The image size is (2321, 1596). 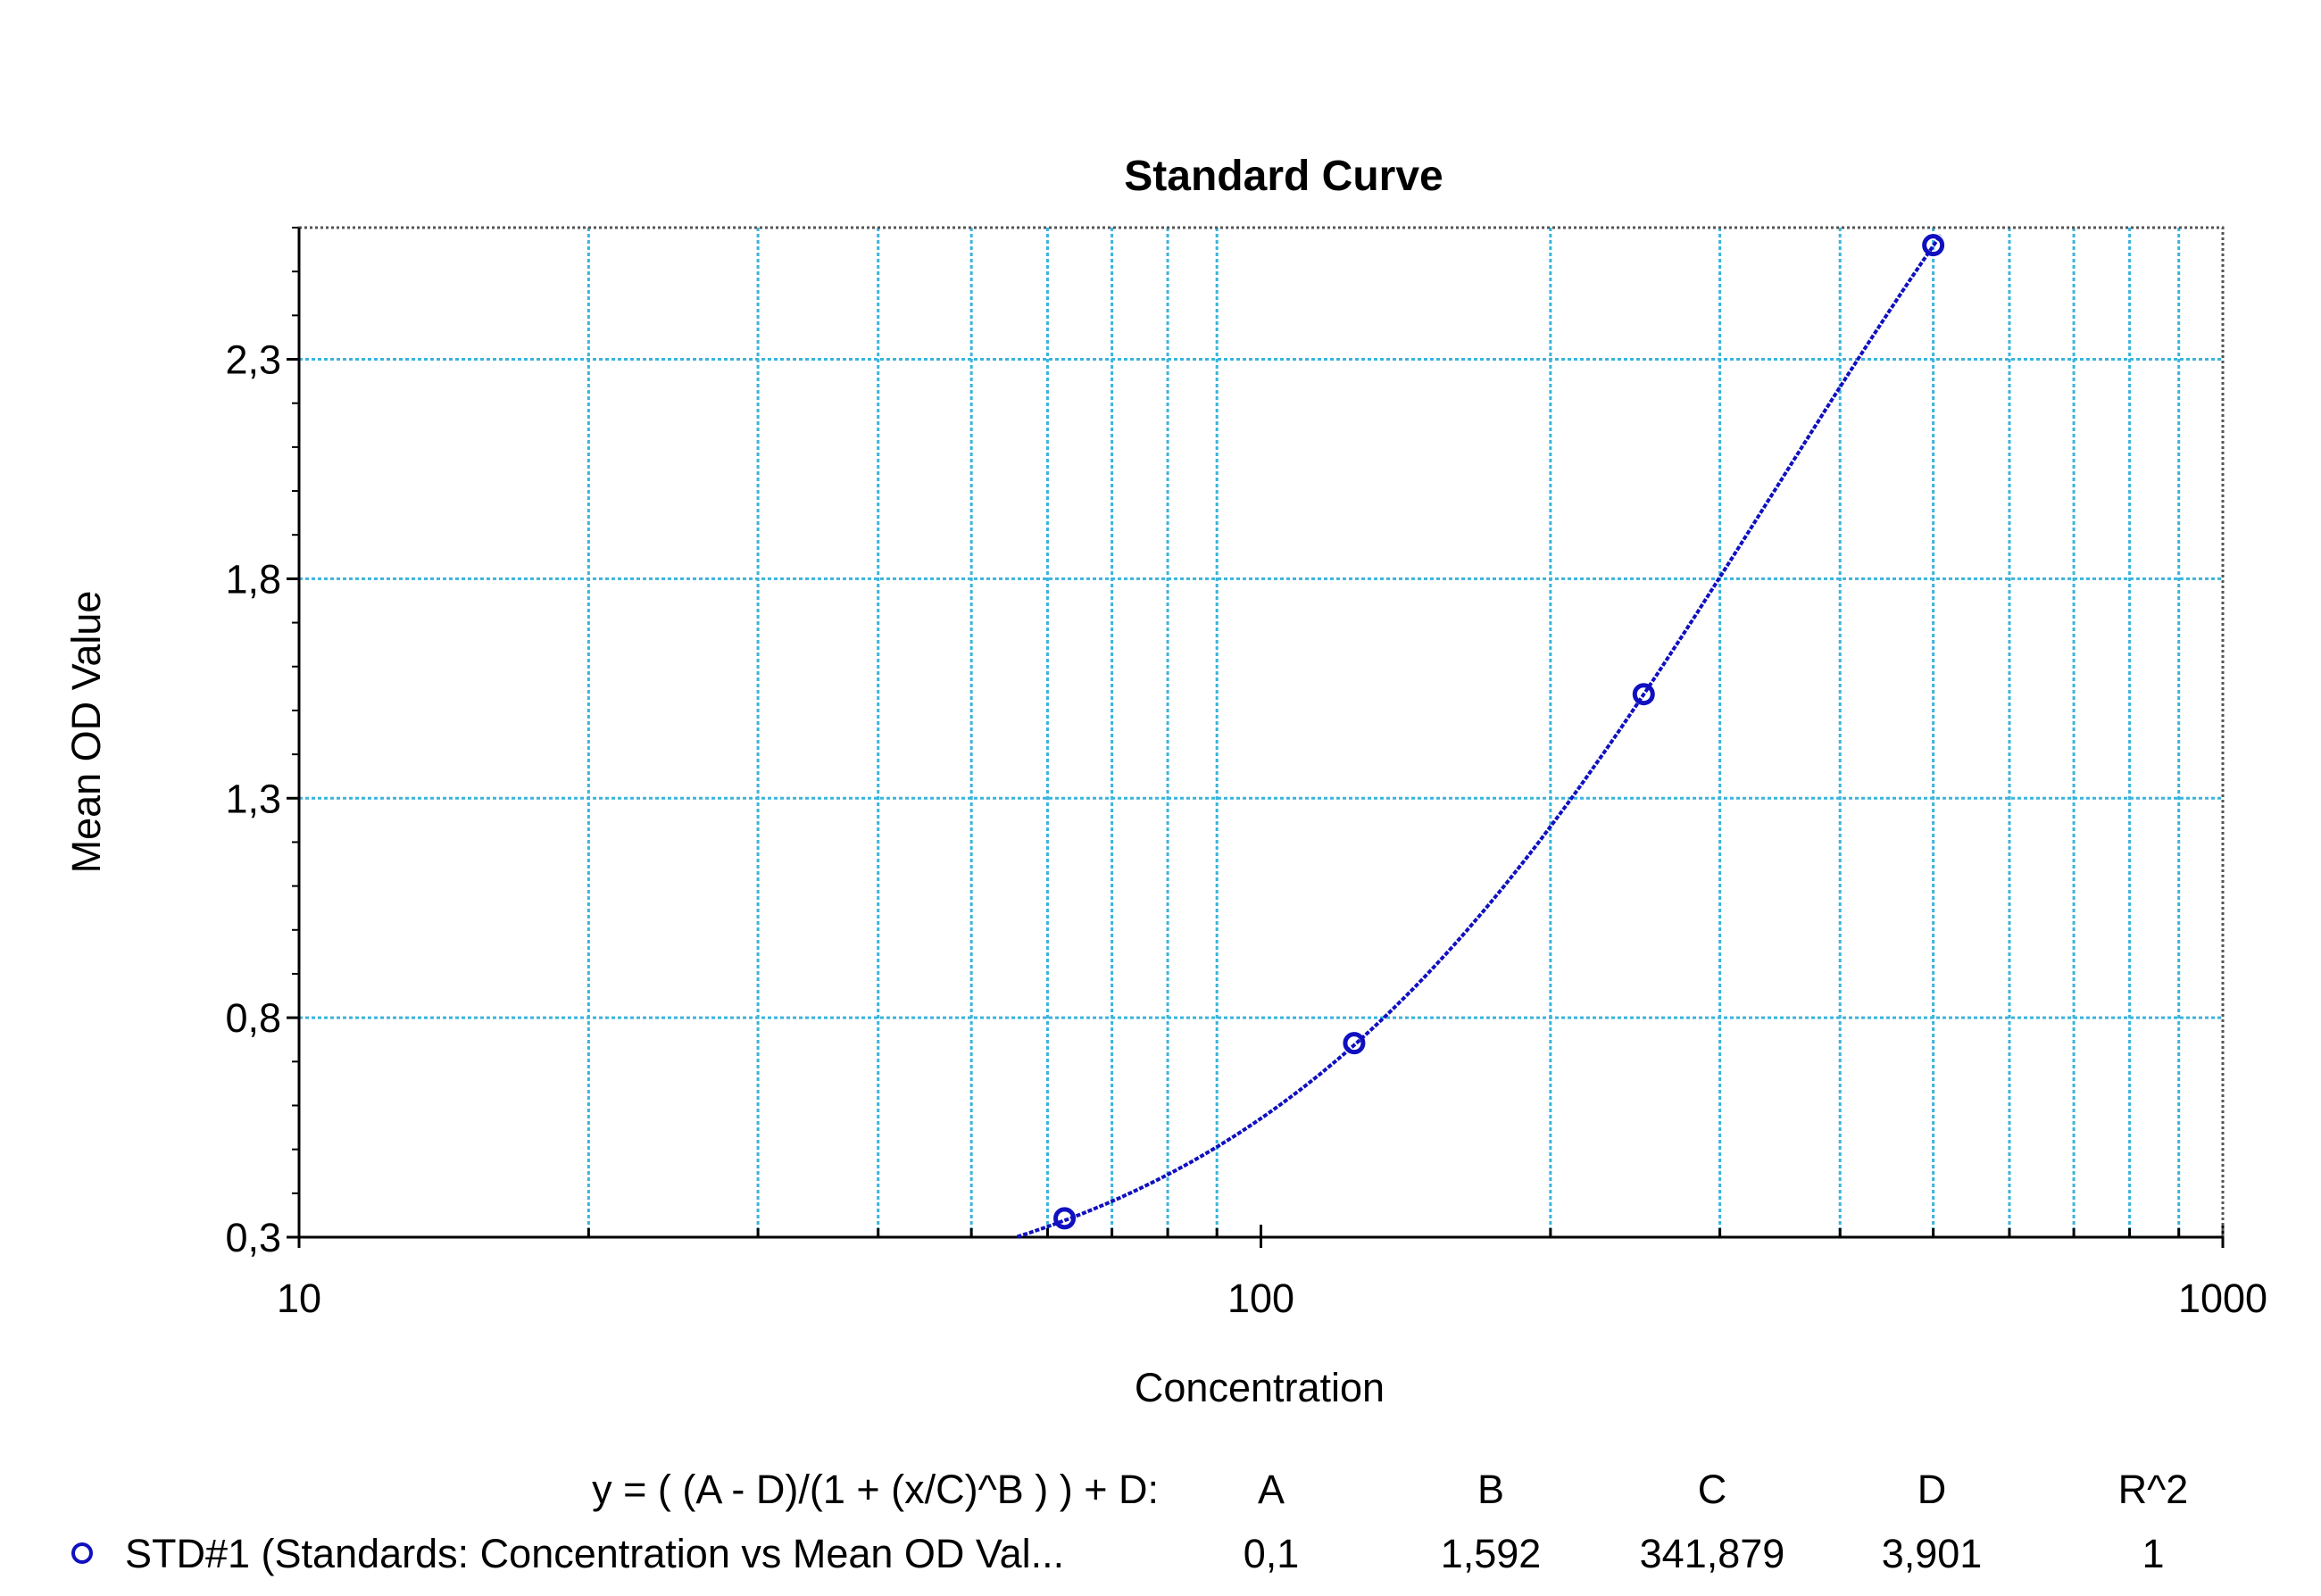 What do you see at coordinates (1712, 1489) in the screenshot?
I see `param-header-c: C` at bounding box center [1712, 1489].